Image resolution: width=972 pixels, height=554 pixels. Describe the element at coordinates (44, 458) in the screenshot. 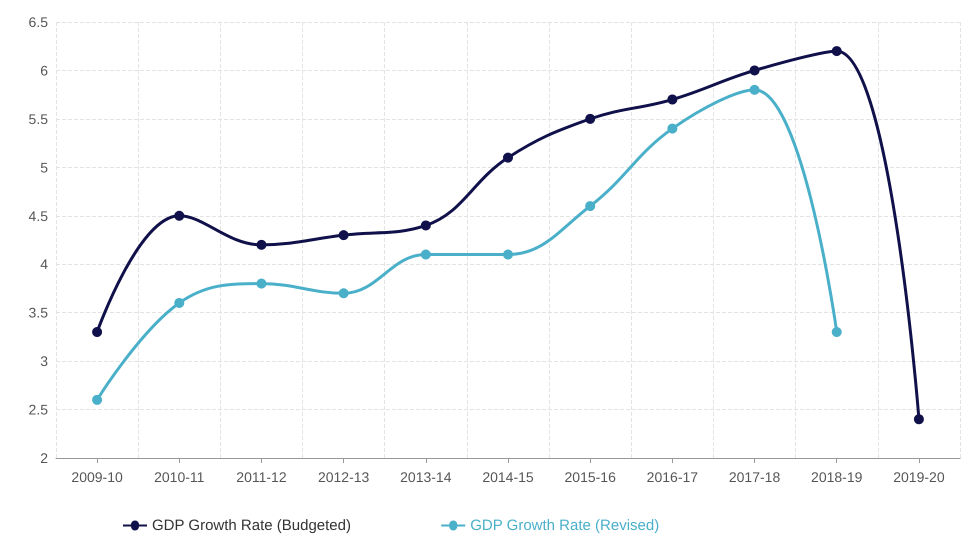

I see `y-tick-label: 2` at that location.